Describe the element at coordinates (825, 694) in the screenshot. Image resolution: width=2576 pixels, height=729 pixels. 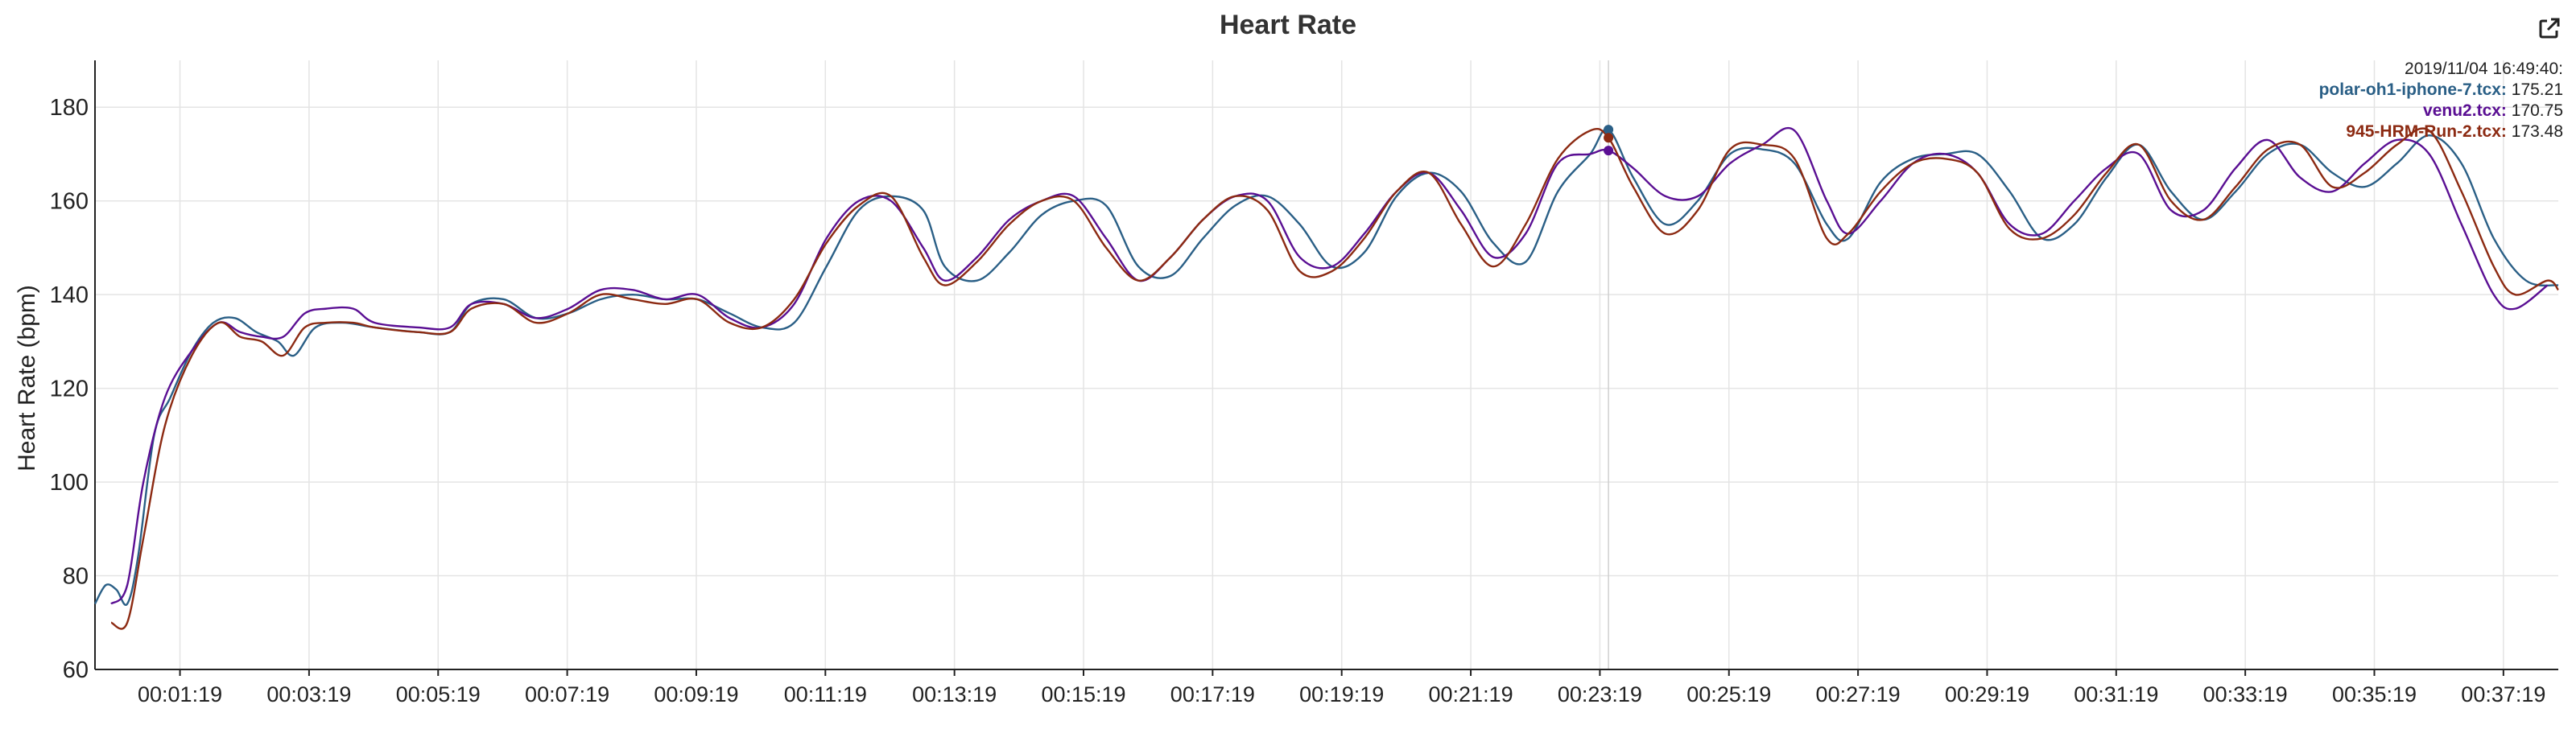
I see `x-tick-label: 00:11:19` at that location.